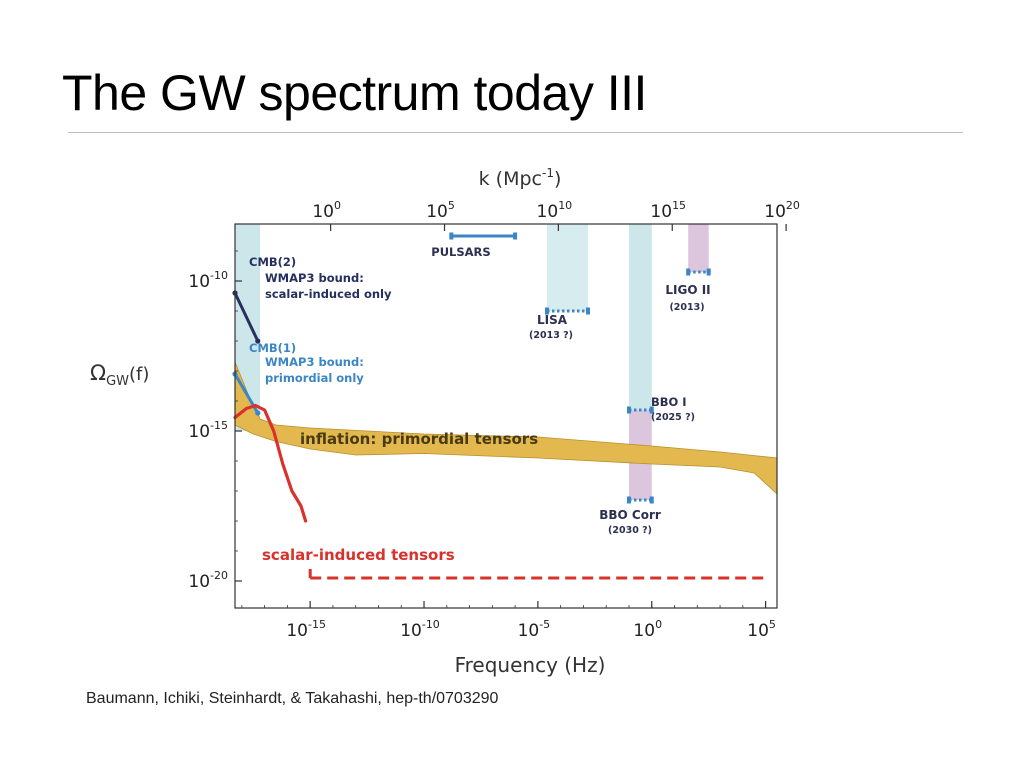 This screenshot has height=768, width=1024. What do you see at coordinates (534, 629) in the screenshot?
I see `x-tick-label: 10⁻⁵` at bounding box center [534, 629].